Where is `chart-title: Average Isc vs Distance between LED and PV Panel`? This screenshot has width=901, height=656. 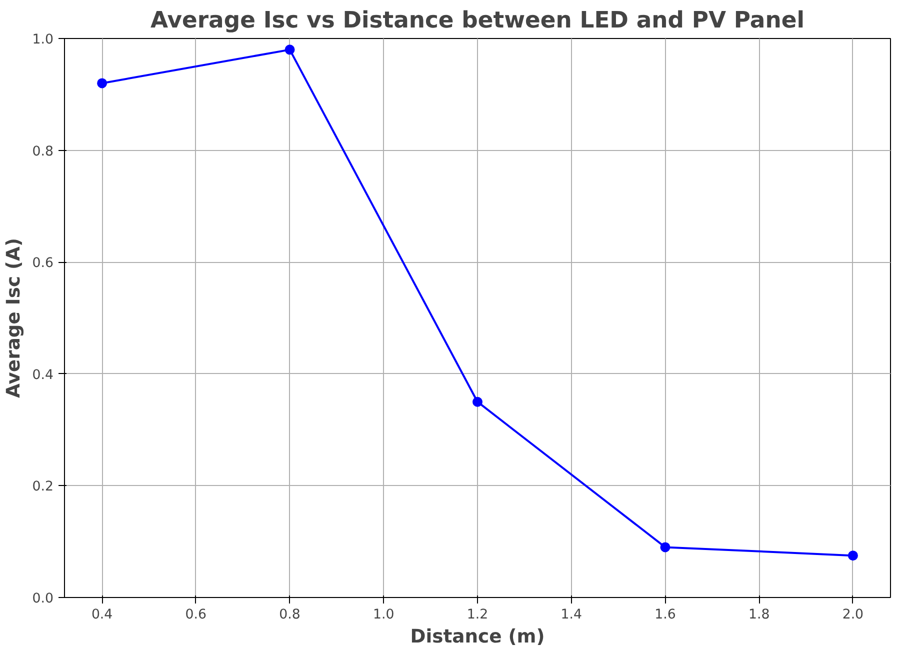
chart-title: Average Isc vs Distance between LED and PV Panel is located at coordinates (477, 21).